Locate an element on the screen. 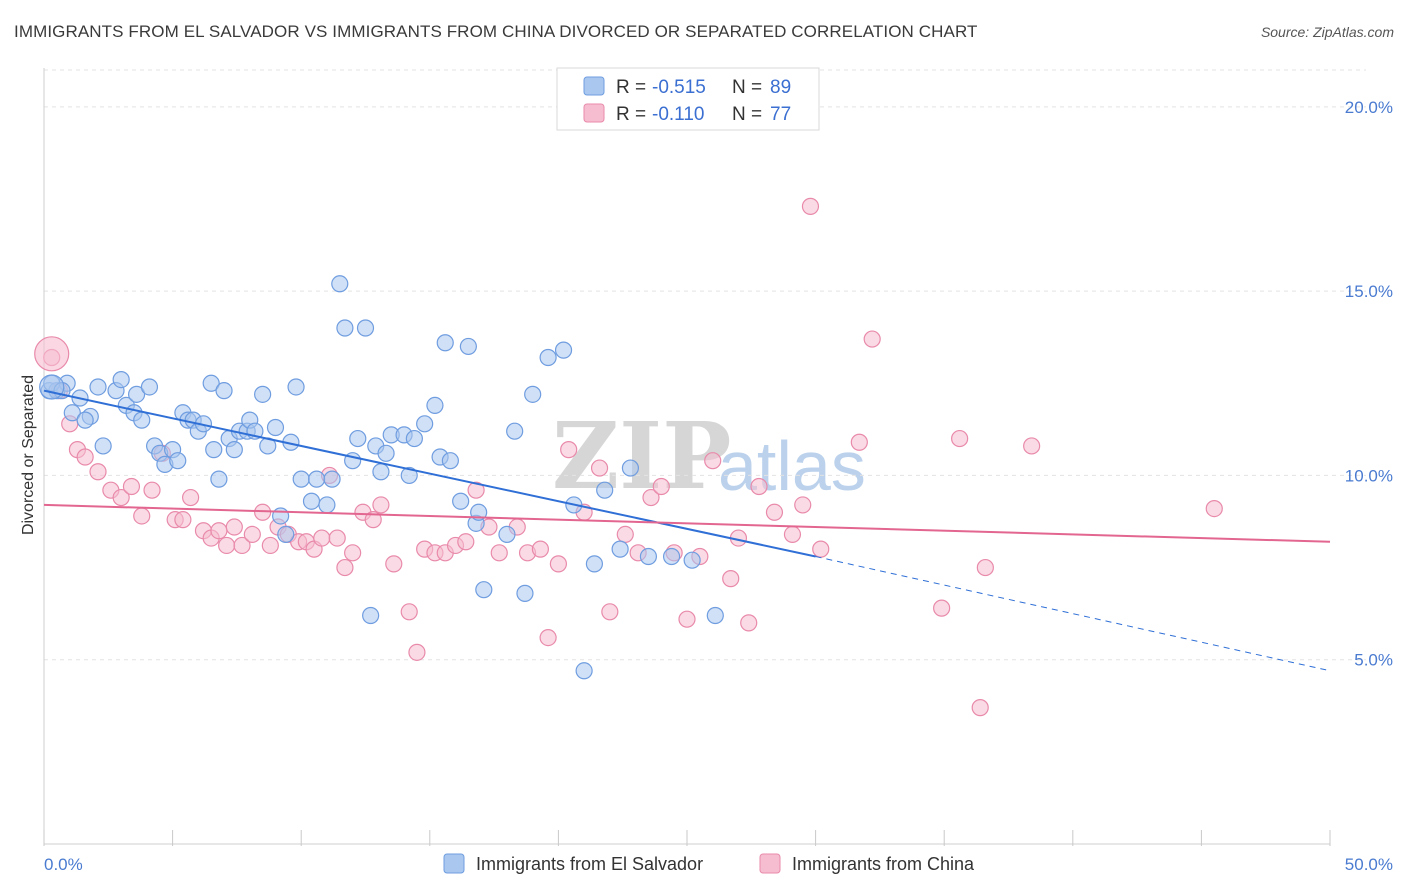 The width and height of the screenshot is (1406, 892). y-tick-label-10: 10.0% is located at coordinates (1369, 475).